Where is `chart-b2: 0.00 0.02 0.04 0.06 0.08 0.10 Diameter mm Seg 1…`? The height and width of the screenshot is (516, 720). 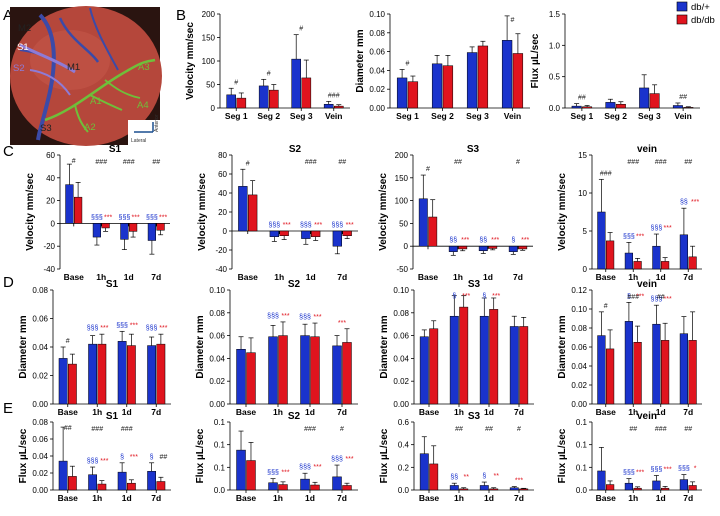
chart-b2: 0.00 0.02 0.04 0.06 0.08 0.10 Diameter mm Seg 1… is located at coordinates (442, 65).